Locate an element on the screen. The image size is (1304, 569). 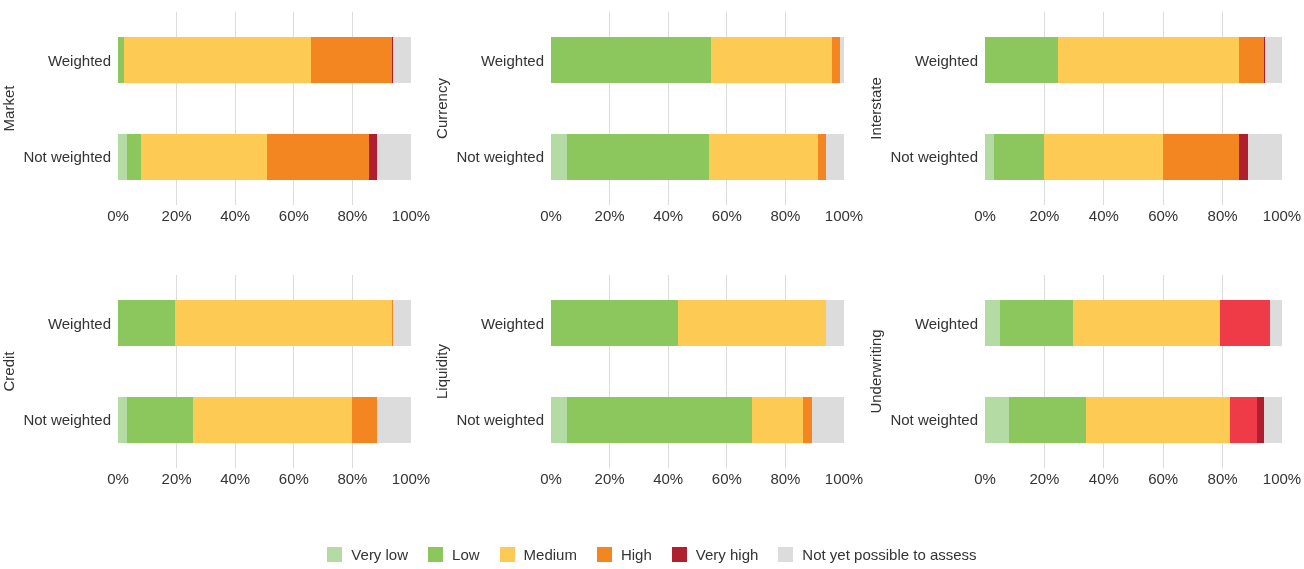
y-axis-title: Credit is located at coordinates (8, 371).